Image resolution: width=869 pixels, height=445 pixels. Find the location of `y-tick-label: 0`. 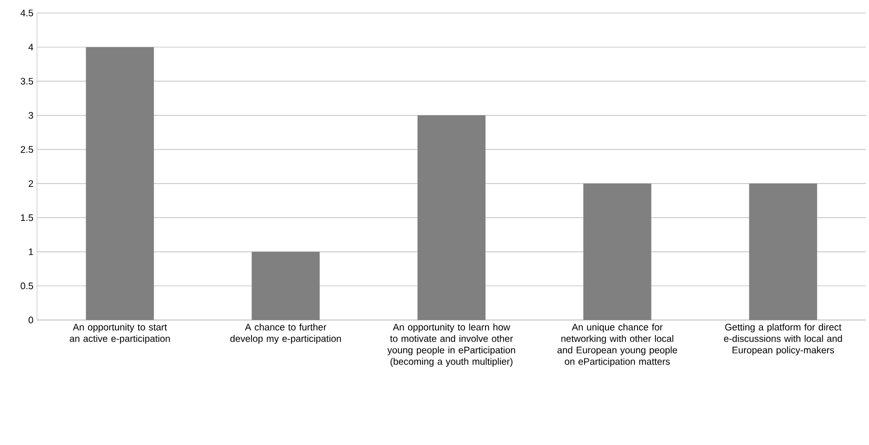

y-tick-label: 0 is located at coordinates (31, 320).